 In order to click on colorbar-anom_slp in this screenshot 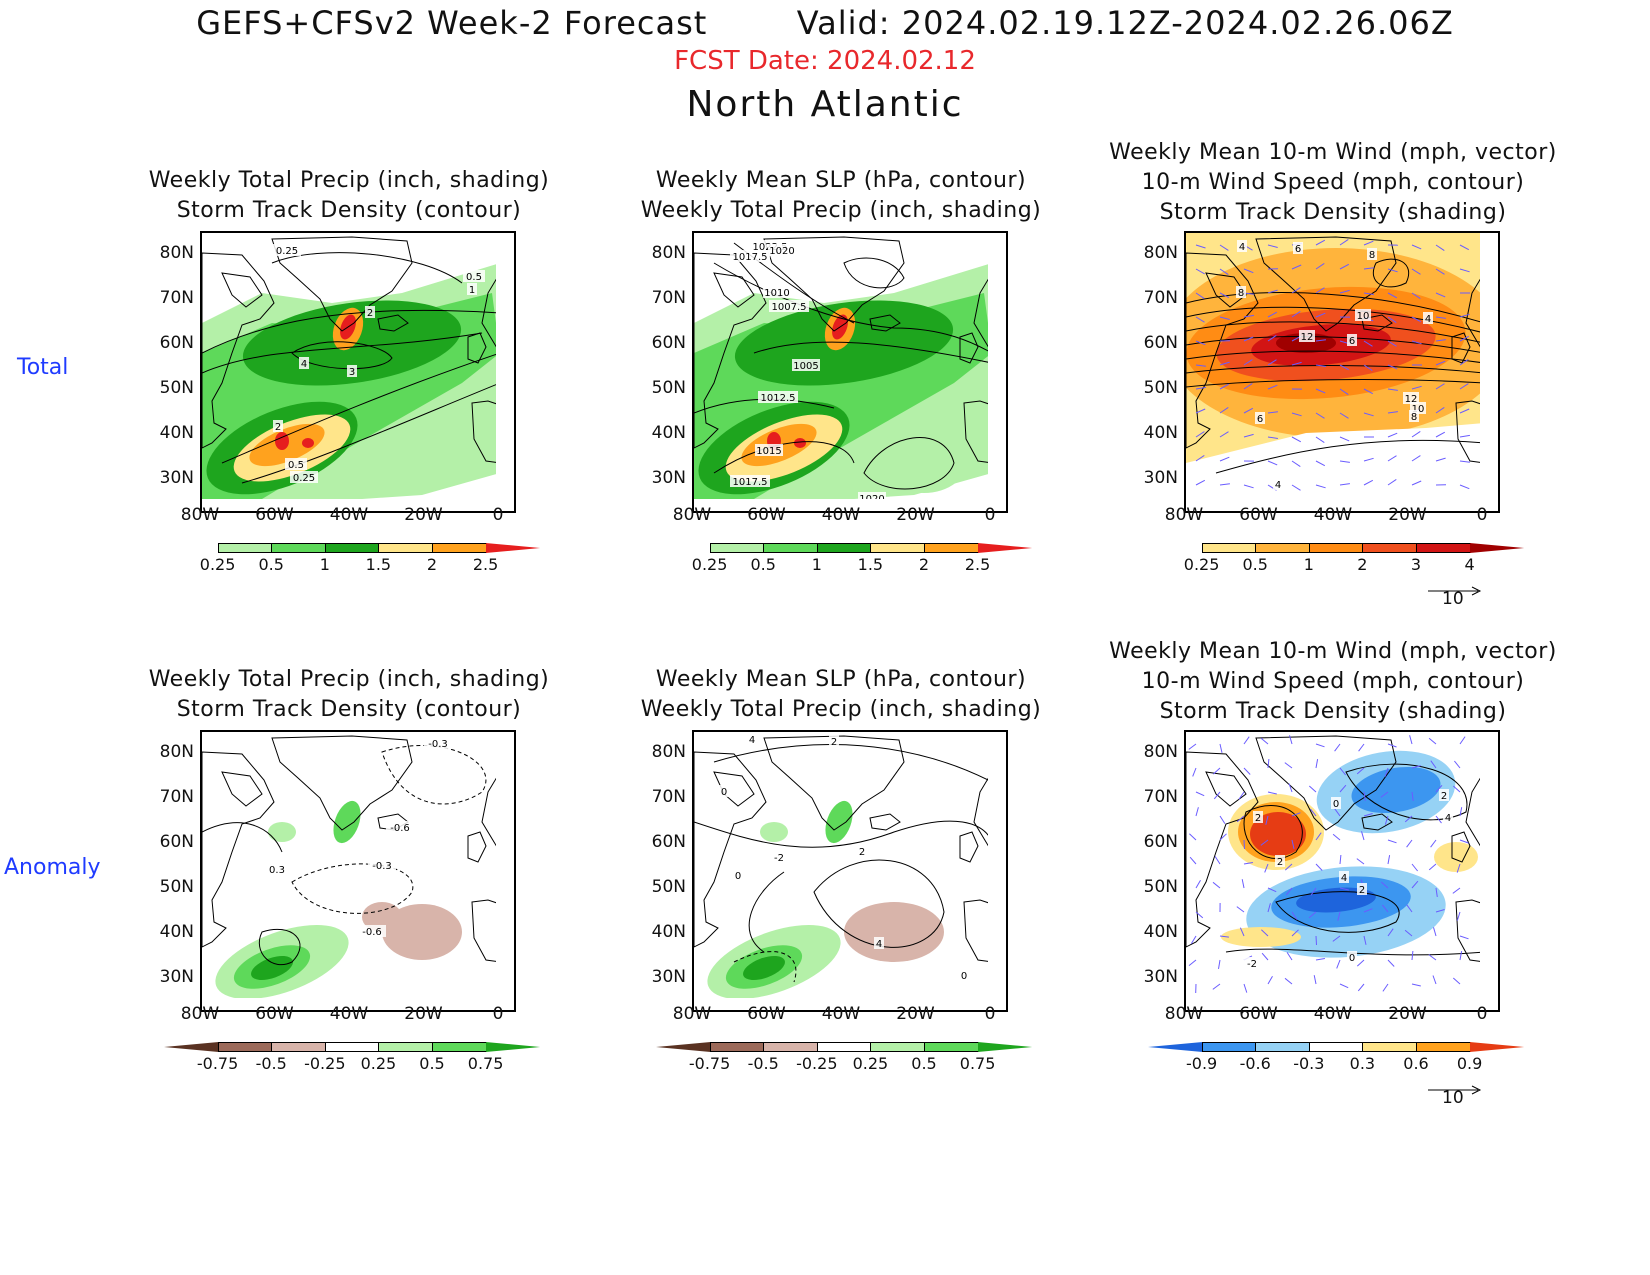, I will do `click(844, 1047)`.